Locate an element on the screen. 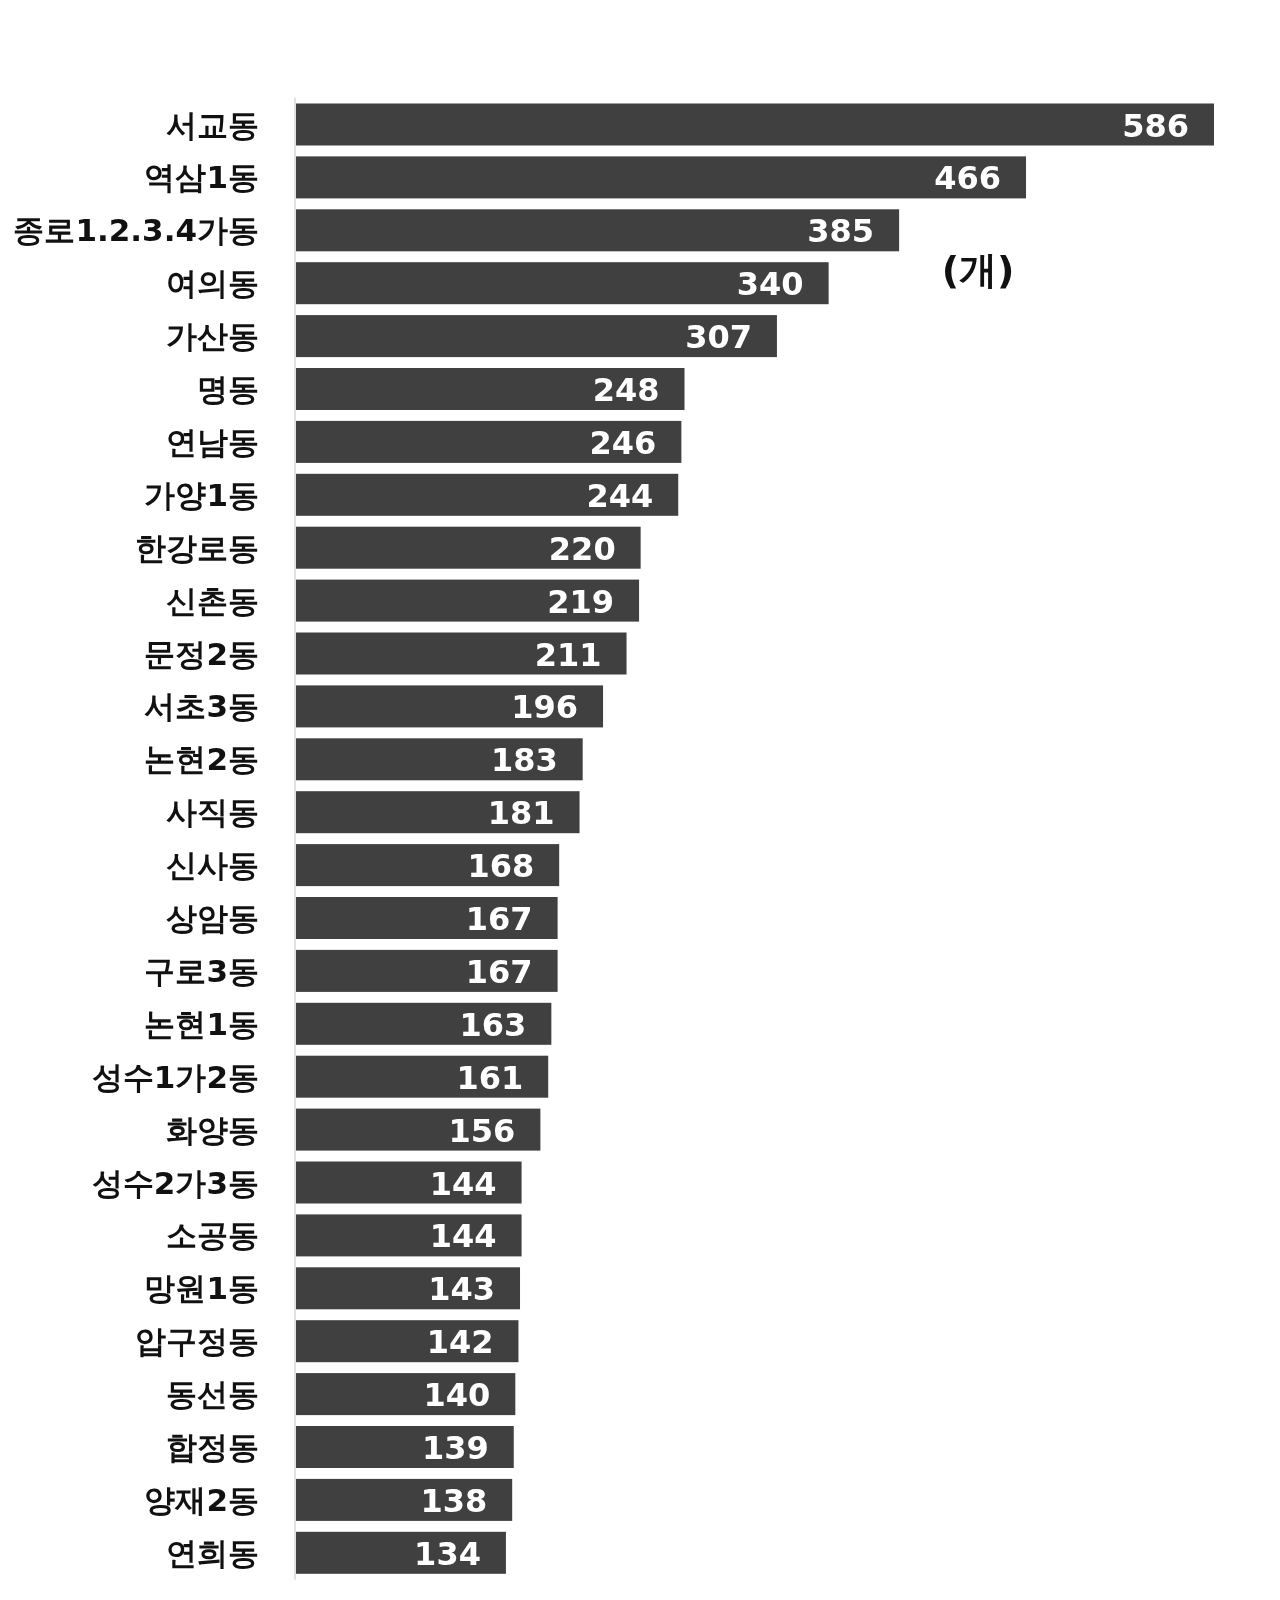 The image size is (1280, 1600). data-label: 143 is located at coordinates (462, 1289).